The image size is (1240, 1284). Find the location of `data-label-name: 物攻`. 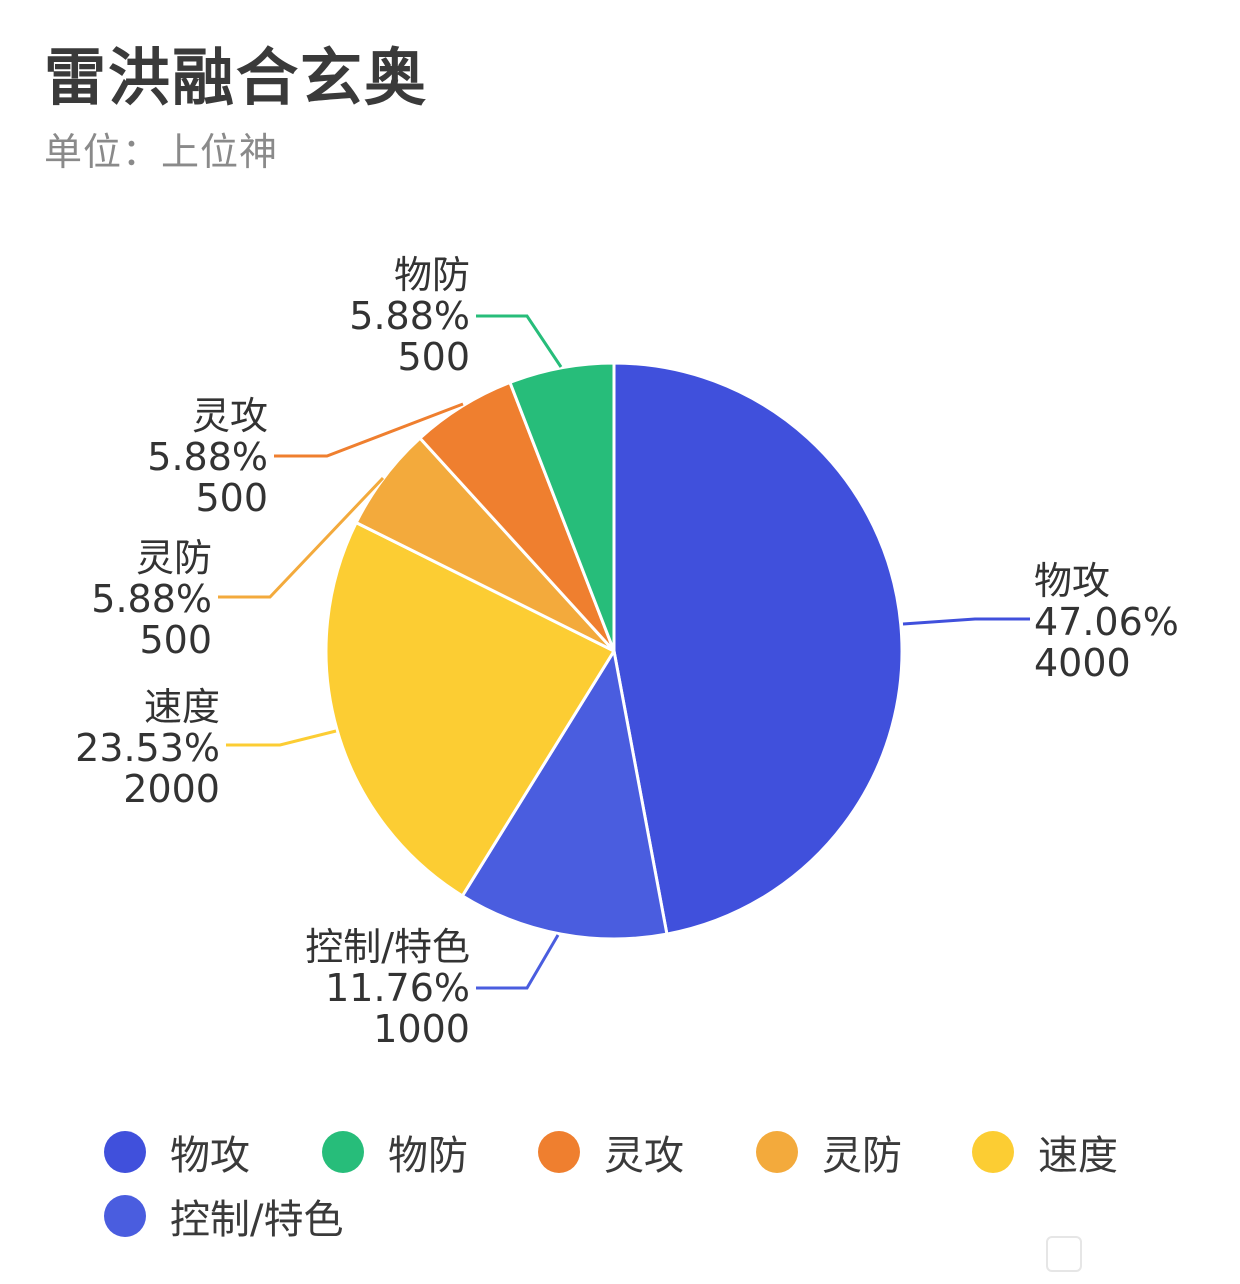

data-label-name: 物攻 is located at coordinates (1072, 581).